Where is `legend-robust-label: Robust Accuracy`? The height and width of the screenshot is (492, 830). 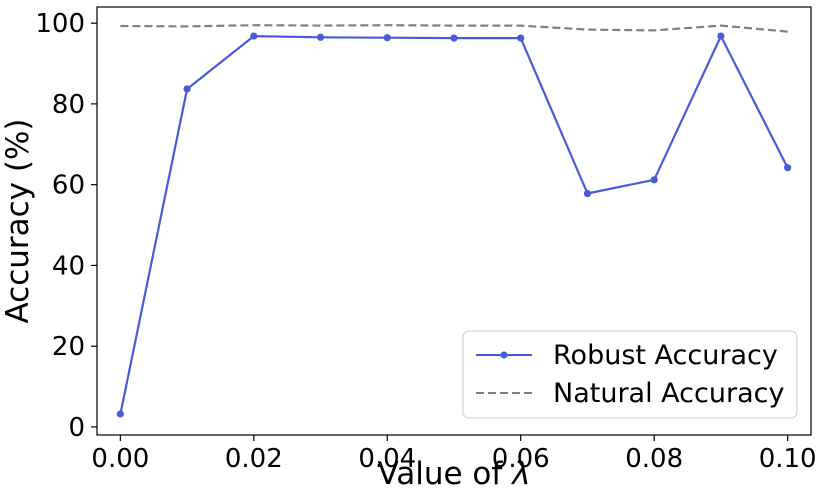
legend-robust-label: Robust Accuracy is located at coordinates (665, 355).